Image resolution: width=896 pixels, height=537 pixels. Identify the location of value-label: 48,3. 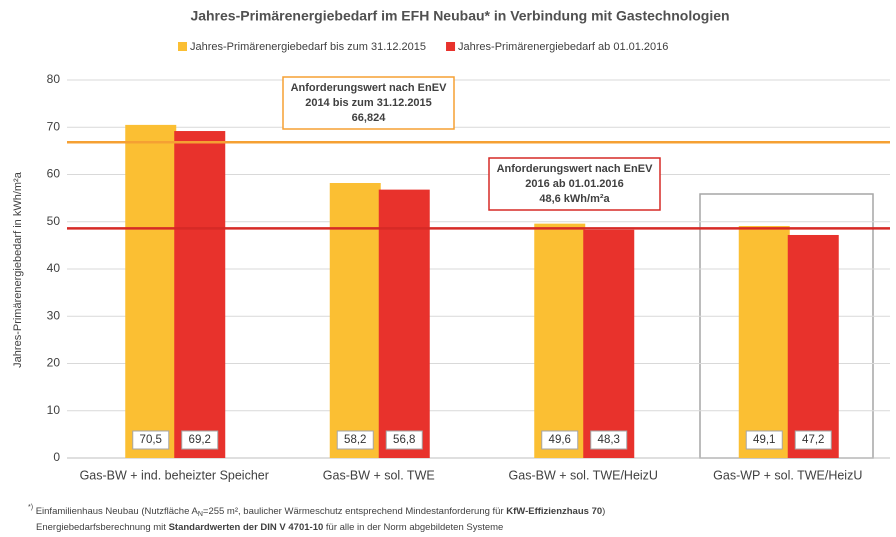
(609, 440).